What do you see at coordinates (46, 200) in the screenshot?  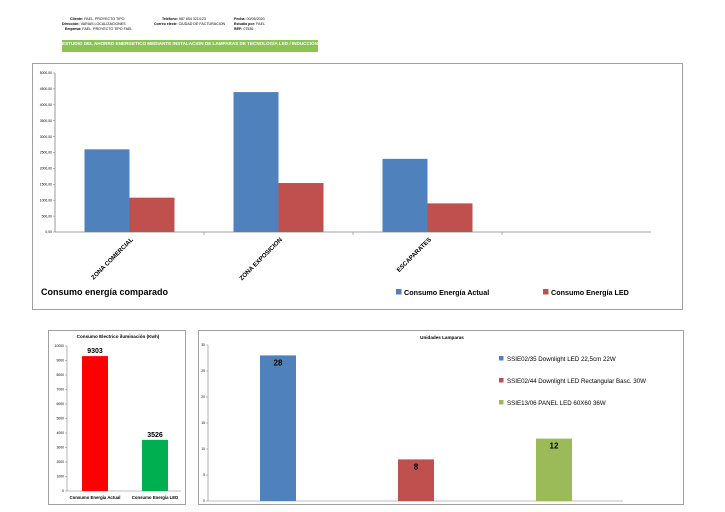 I see `y-tick-label: 1000,00` at bounding box center [46, 200].